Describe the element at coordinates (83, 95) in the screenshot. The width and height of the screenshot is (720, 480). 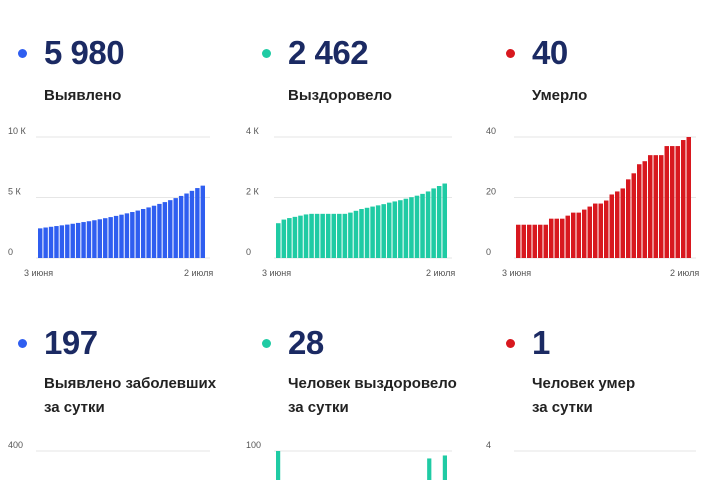
I see `detected-total-label: Выявлено` at that location.